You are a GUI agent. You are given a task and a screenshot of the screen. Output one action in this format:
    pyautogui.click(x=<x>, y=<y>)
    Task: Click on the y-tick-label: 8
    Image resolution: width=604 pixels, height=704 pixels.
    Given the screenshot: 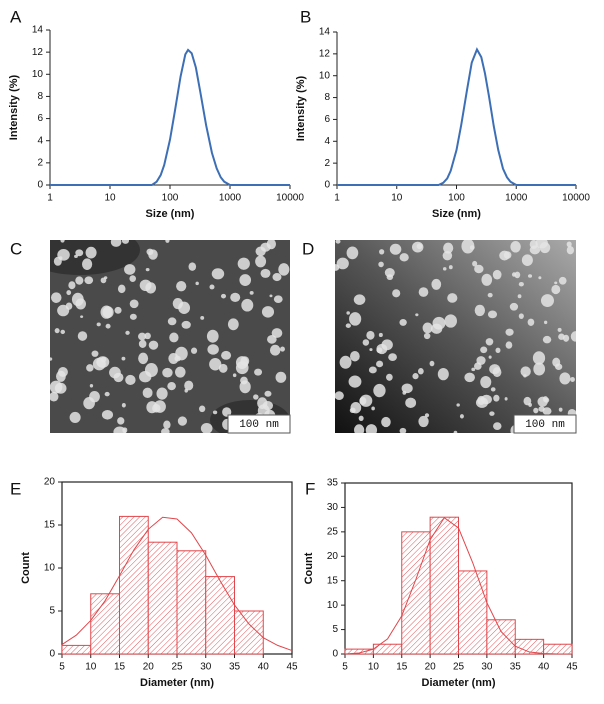 What is the action you would take?
    pyautogui.click(x=40, y=96)
    